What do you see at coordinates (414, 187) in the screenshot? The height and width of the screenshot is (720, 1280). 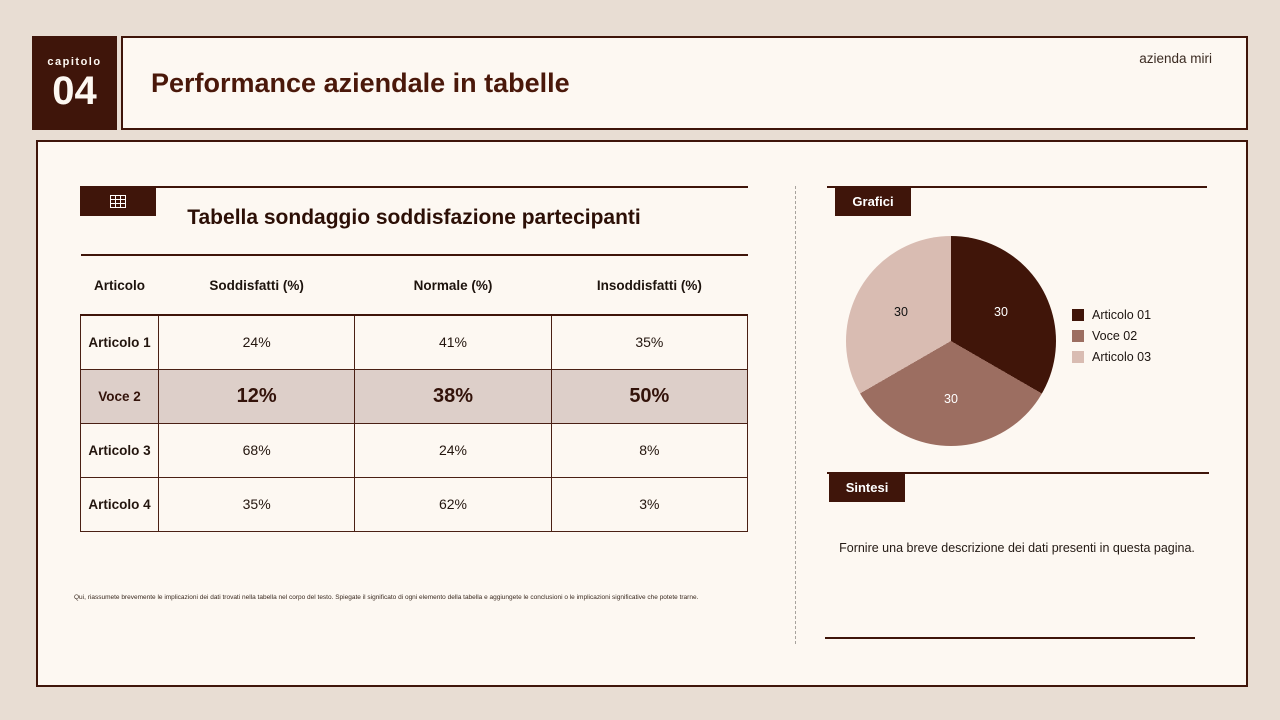 I see `table-section-rule` at bounding box center [414, 187].